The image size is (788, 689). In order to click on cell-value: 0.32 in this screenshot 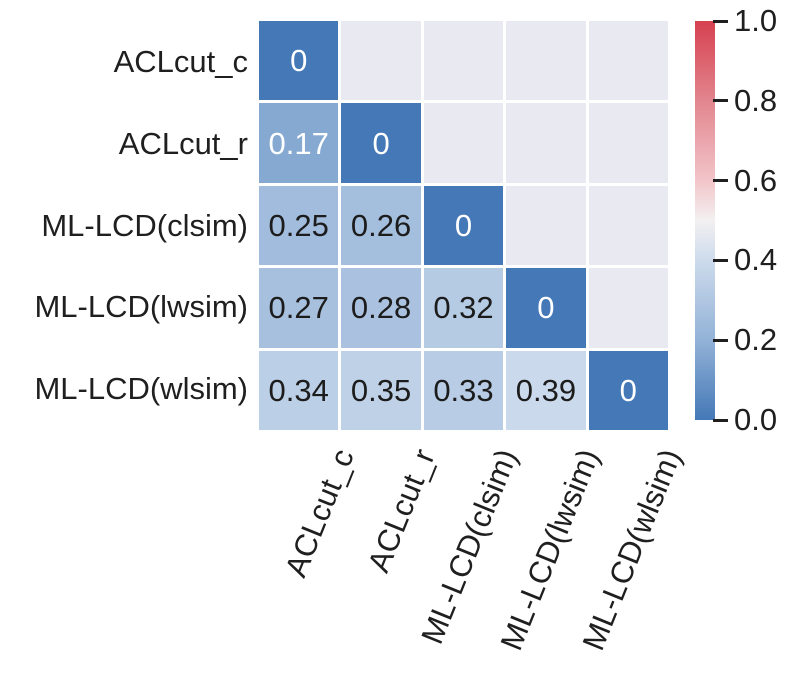, I will do `click(463, 308)`.